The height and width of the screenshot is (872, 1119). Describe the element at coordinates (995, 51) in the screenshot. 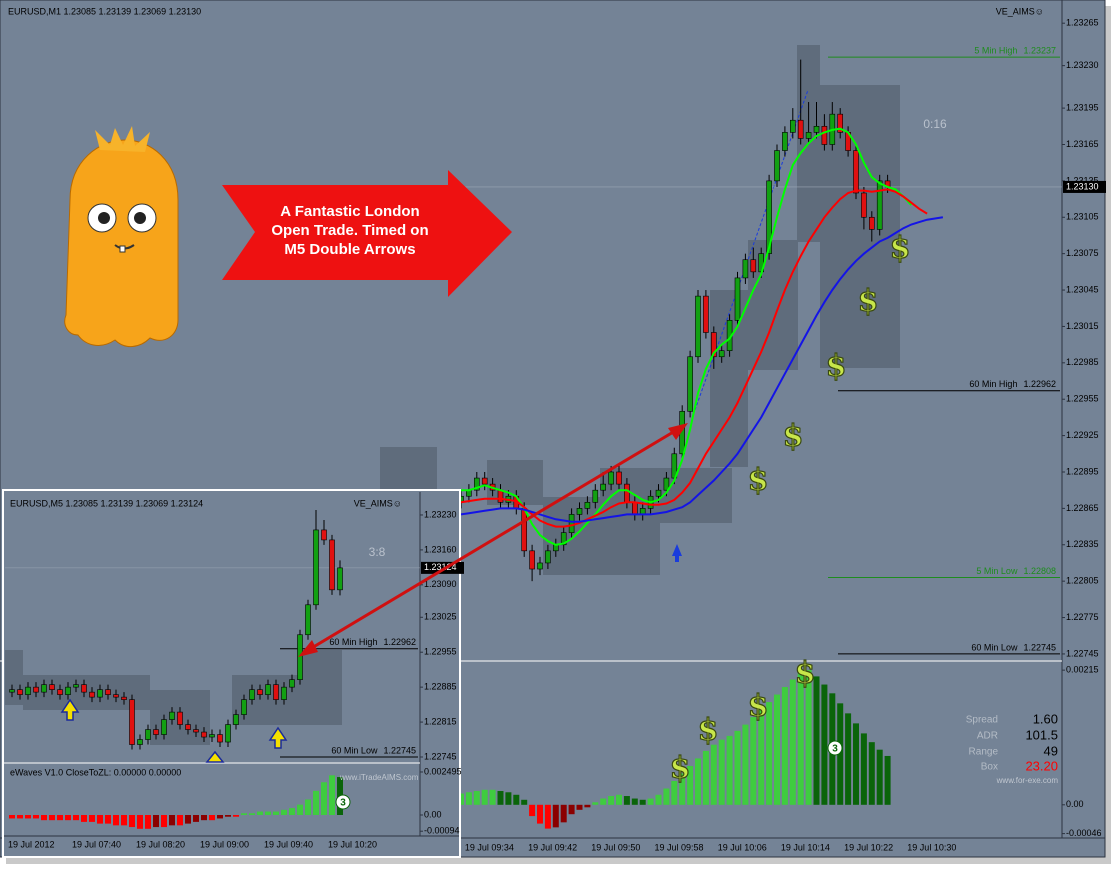

I see `level-label: 5 Min High` at that location.